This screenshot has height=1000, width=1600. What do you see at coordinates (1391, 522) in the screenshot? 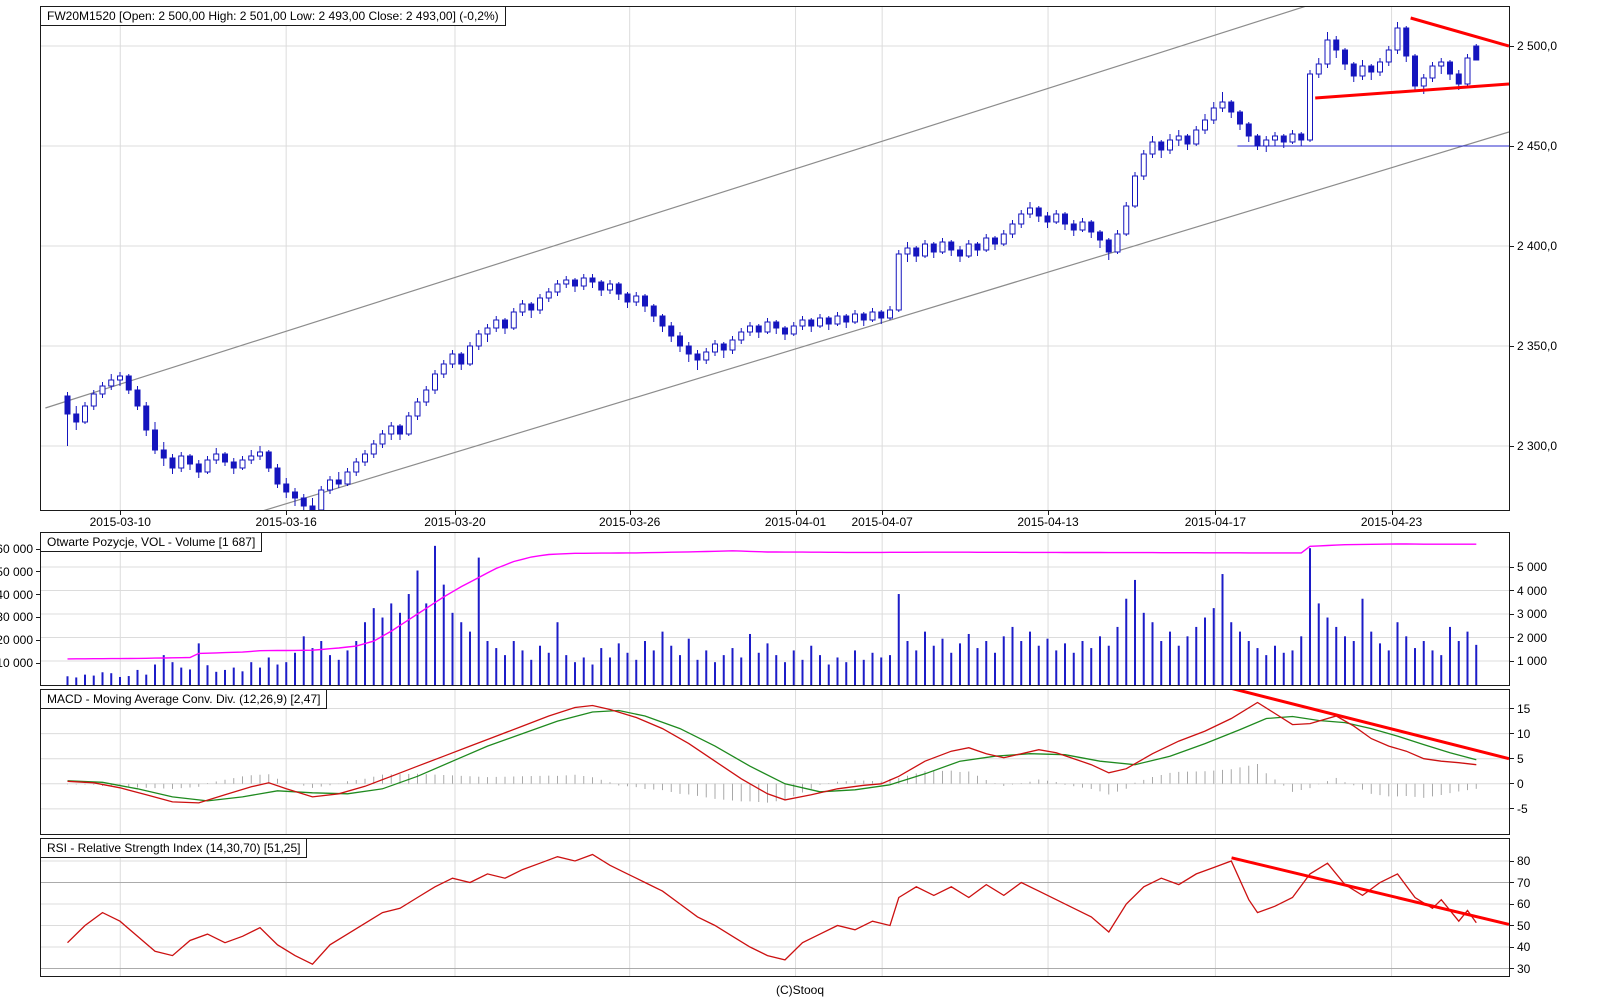
I see `date-label: 2015-04-23` at bounding box center [1391, 522].